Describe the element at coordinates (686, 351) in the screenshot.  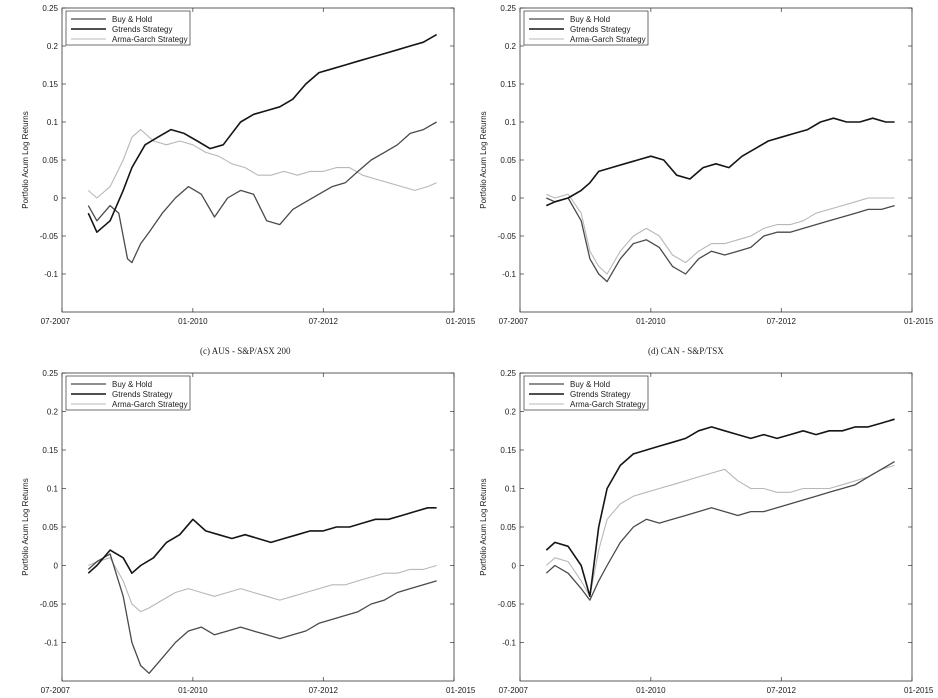
I see `caption-d: (d) CAN - S&P/TSX` at that location.